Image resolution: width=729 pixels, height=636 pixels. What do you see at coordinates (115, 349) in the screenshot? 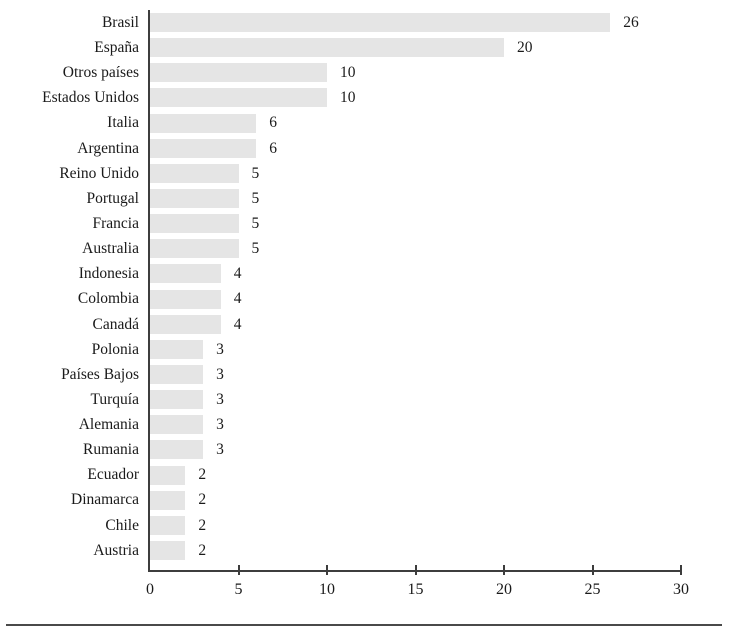
I see `category-label: Polonia` at bounding box center [115, 349].